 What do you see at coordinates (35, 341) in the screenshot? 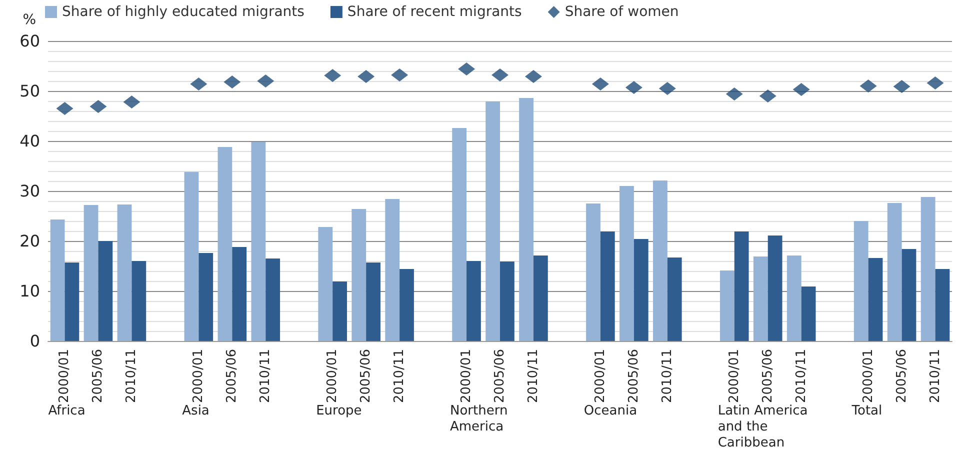
I see `y-tick-label: 0` at bounding box center [35, 341].